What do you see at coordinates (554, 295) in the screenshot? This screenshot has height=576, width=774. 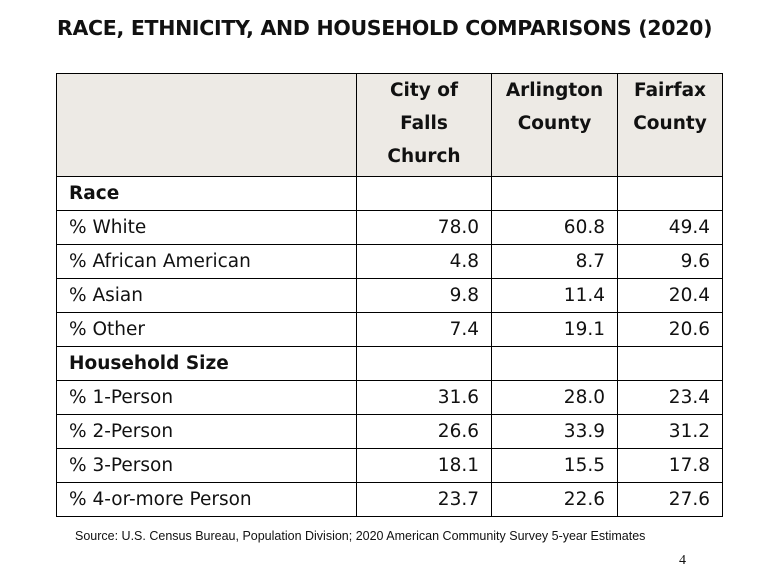 I see `table-cell: 11.4` at bounding box center [554, 295].